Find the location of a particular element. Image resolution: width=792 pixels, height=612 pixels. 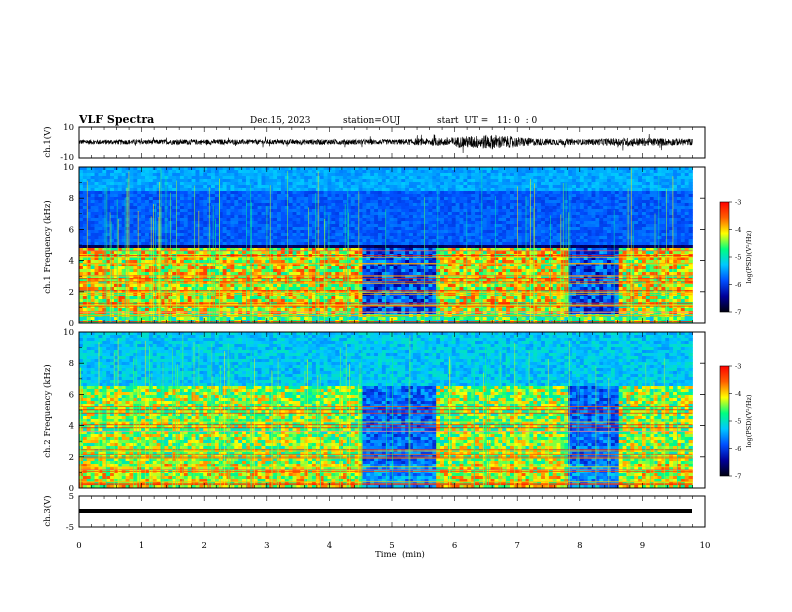

colorbar-ch1: -3 -4 -5 -6 -7 log(PSD)(V²/Hz) is located at coordinates (736, 258).